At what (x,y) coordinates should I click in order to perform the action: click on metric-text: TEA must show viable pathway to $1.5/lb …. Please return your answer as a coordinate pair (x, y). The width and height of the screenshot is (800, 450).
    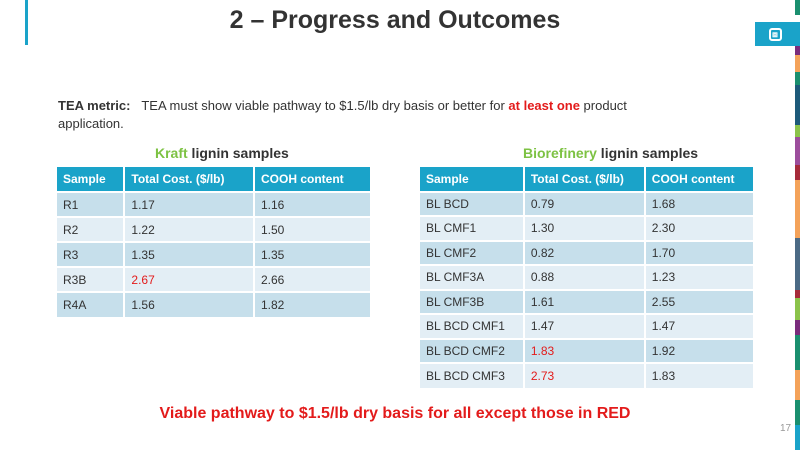
    Looking at the image, I should click on (325, 105).